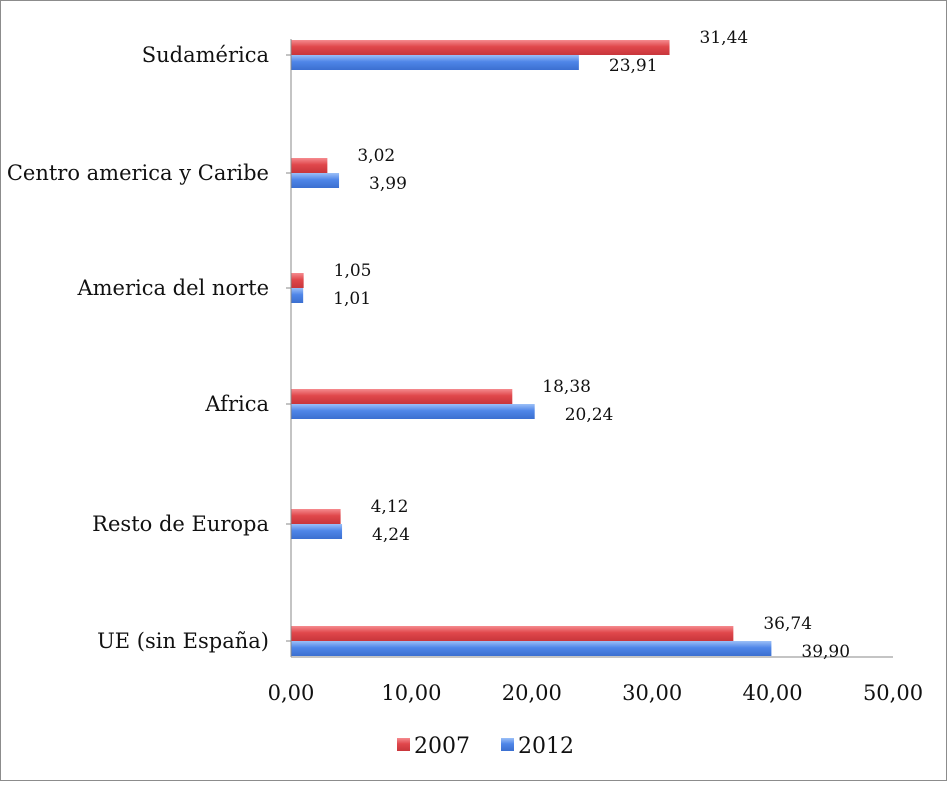 The width and height of the screenshot is (947, 785). What do you see at coordinates (532, 693) in the screenshot?
I see `x-tick-label-2: 20,00` at bounding box center [532, 693].